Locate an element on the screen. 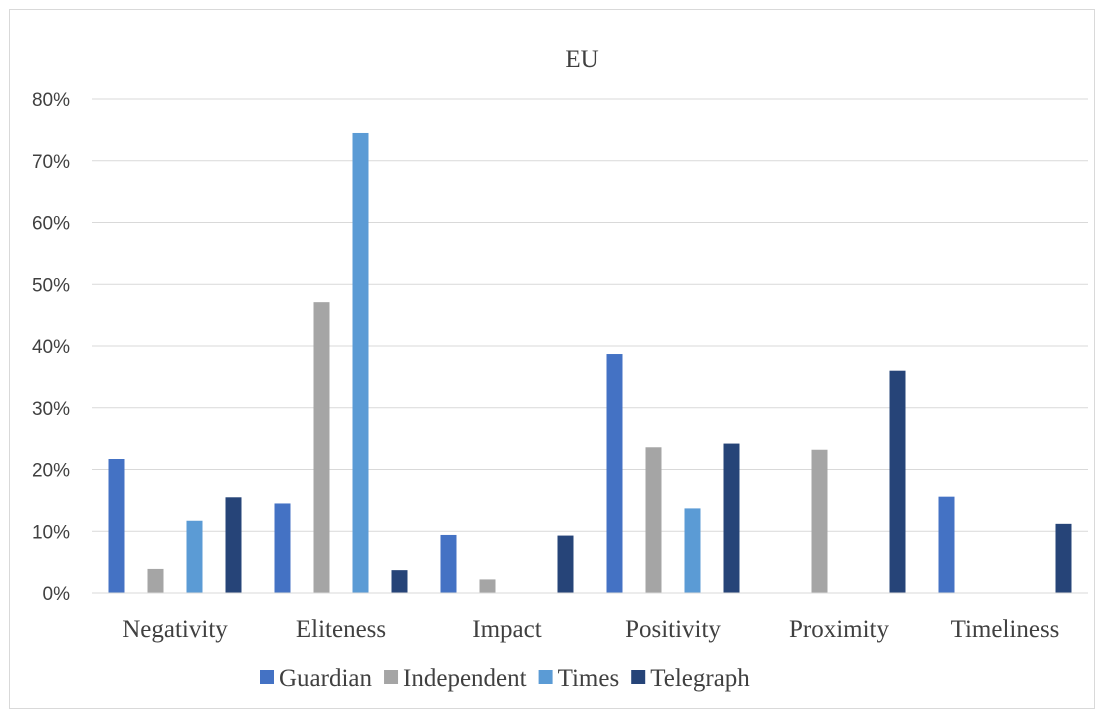 This screenshot has width=1104, height=718. legend-label-telegraph: Telegraph is located at coordinates (700, 678).